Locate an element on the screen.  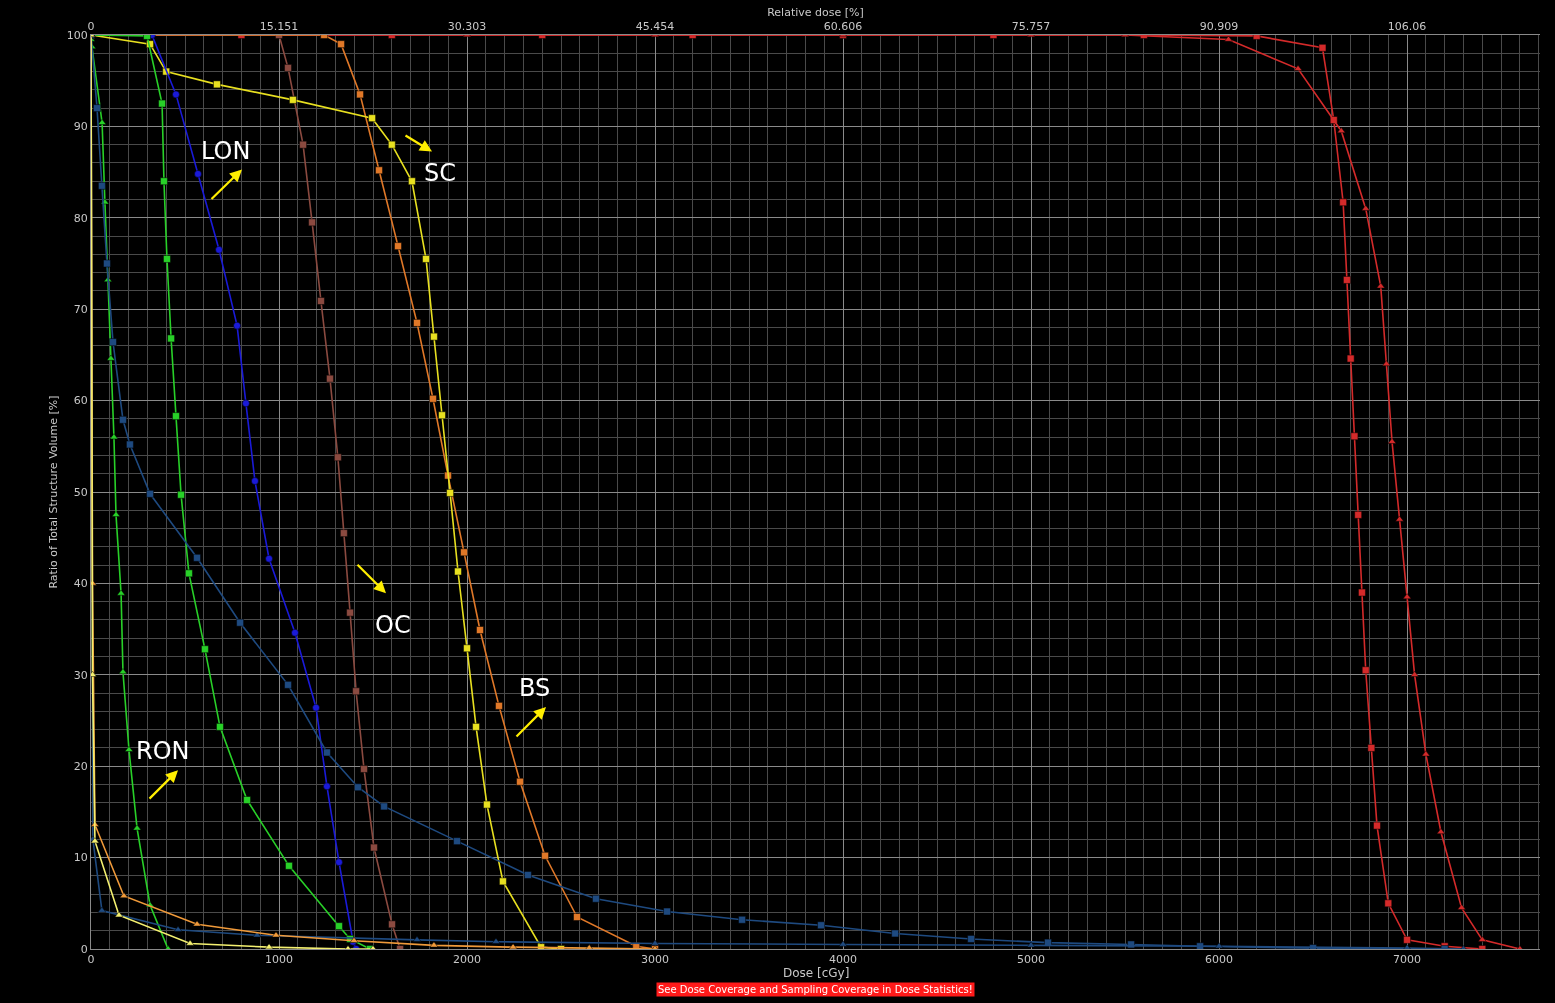
y-tick-label: 70 is located at coordinates (80, 310).